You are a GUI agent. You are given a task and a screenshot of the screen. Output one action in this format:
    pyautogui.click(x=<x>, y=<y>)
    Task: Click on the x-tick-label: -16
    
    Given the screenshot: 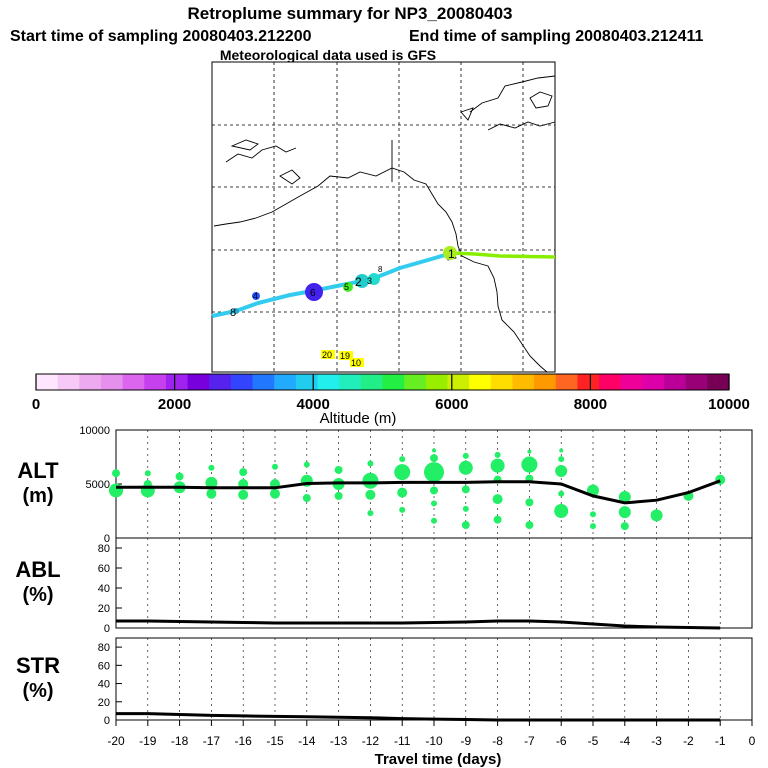 What is the action you would take?
    pyautogui.click(x=244, y=741)
    